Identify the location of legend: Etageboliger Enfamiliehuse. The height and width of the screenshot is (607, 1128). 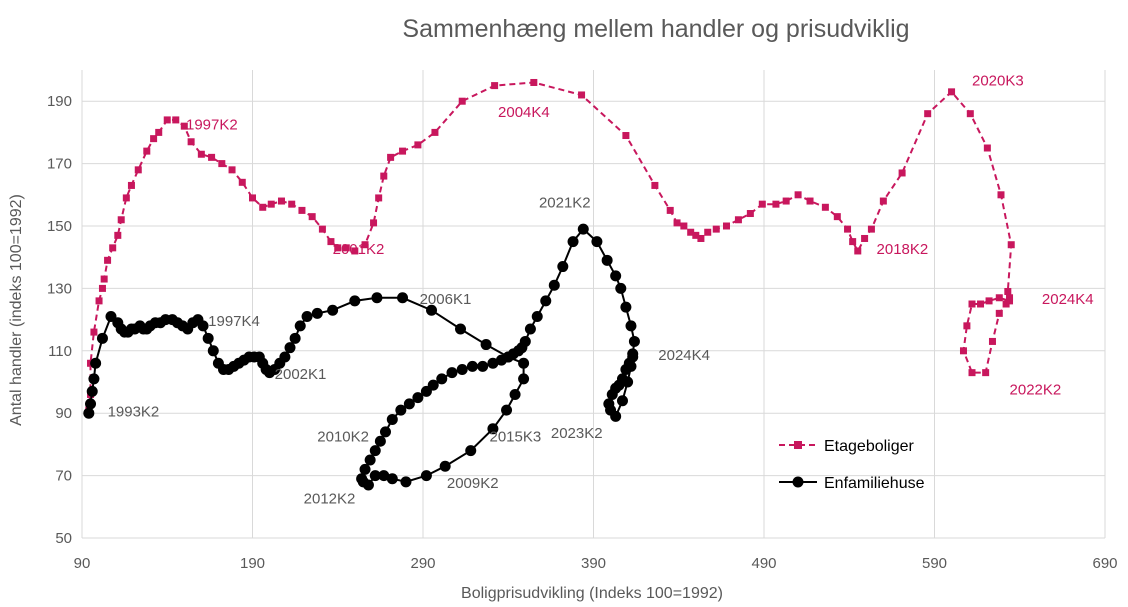
(852, 465).